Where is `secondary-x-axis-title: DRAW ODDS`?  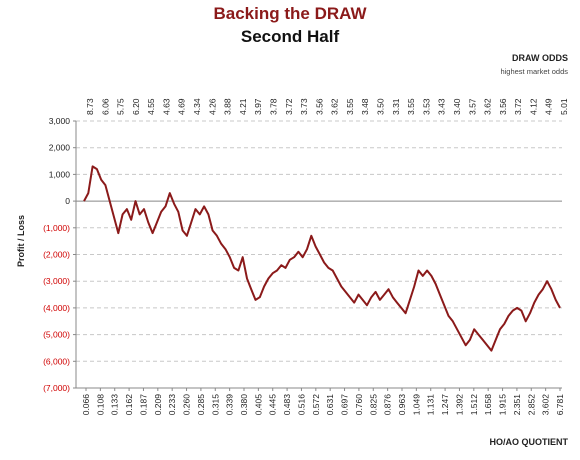 secondary-x-axis-title: DRAW ODDS is located at coordinates (540, 58).